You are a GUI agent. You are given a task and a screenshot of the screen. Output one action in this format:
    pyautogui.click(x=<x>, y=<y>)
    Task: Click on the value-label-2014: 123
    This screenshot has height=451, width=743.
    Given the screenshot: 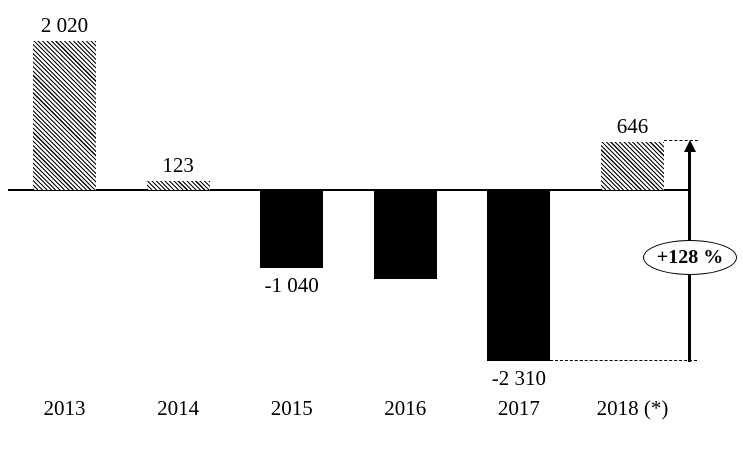 What is the action you would take?
    pyautogui.click(x=178, y=164)
    